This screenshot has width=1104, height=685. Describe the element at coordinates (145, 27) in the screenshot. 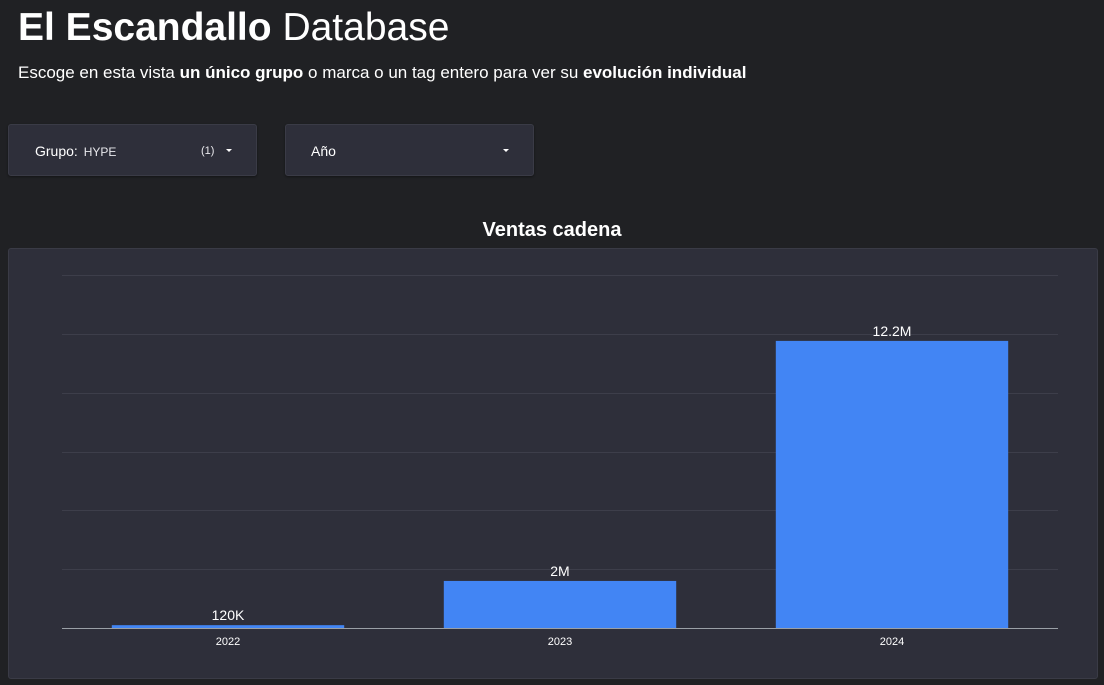

I see `page-title-bold: El Escandallo` at that location.